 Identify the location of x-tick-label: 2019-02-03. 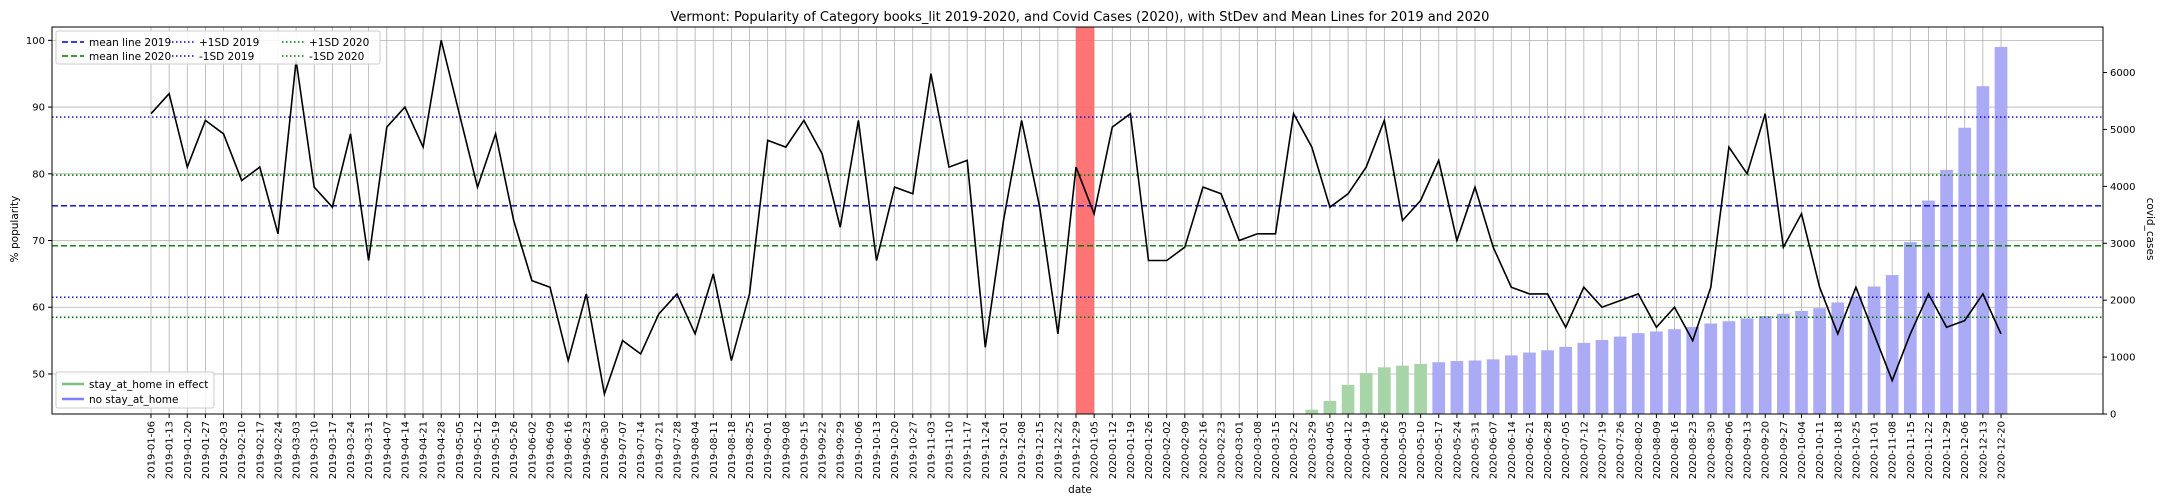
(224, 450).